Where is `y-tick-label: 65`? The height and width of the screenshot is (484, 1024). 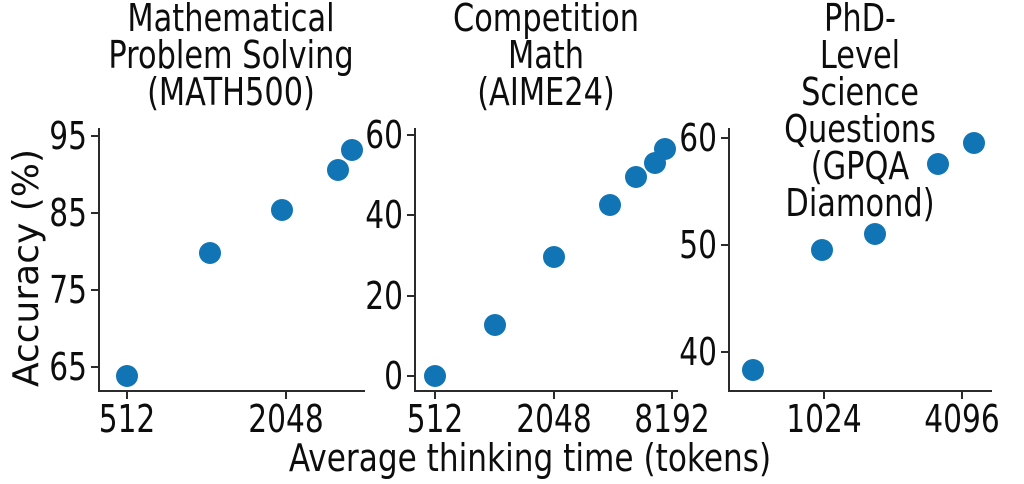
y-tick-label: 65 is located at coordinates (68, 366).